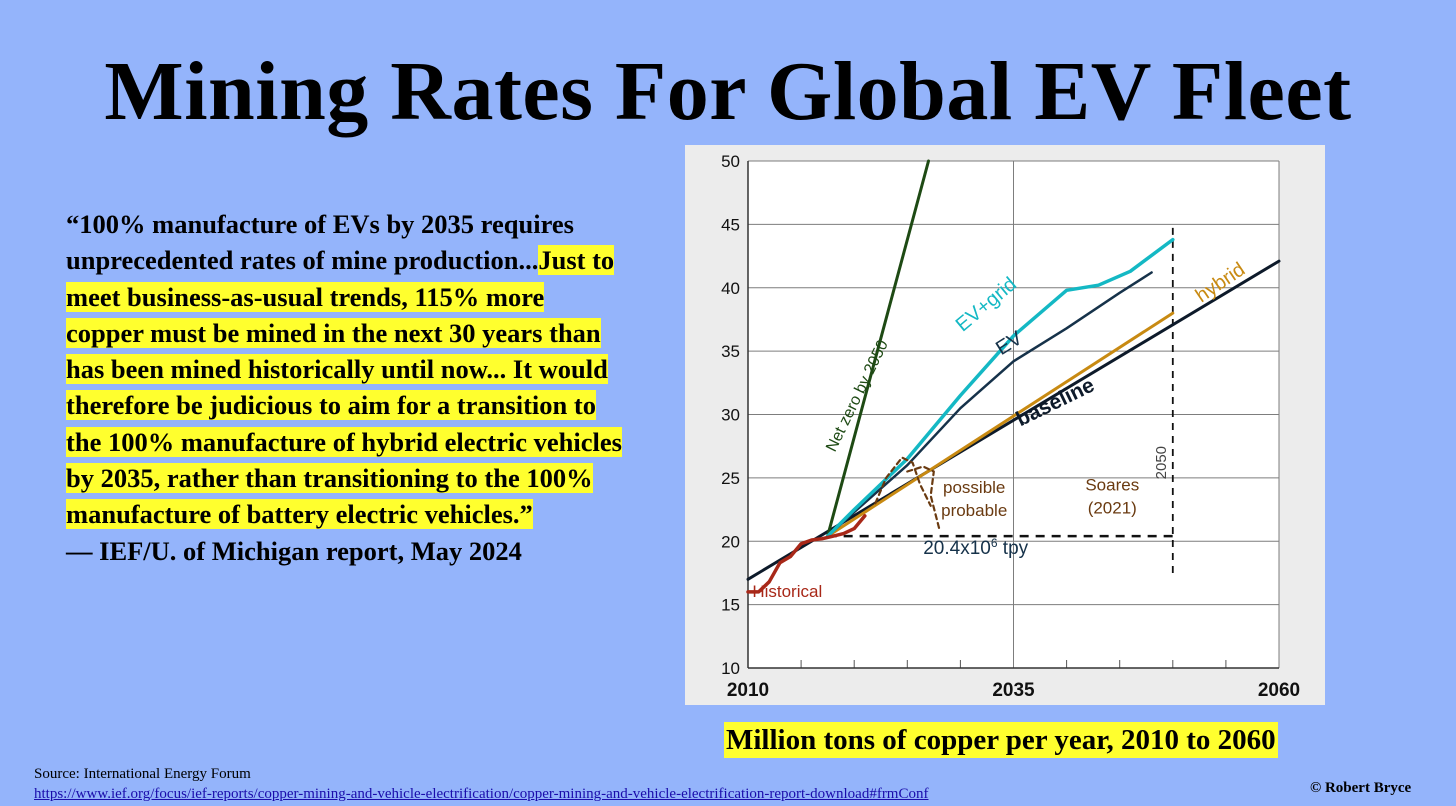  What do you see at coordinates (1279, 690) in the screenshot?
I see `x-tick-label-2060: 2060` at bounding box center [1279, 690].